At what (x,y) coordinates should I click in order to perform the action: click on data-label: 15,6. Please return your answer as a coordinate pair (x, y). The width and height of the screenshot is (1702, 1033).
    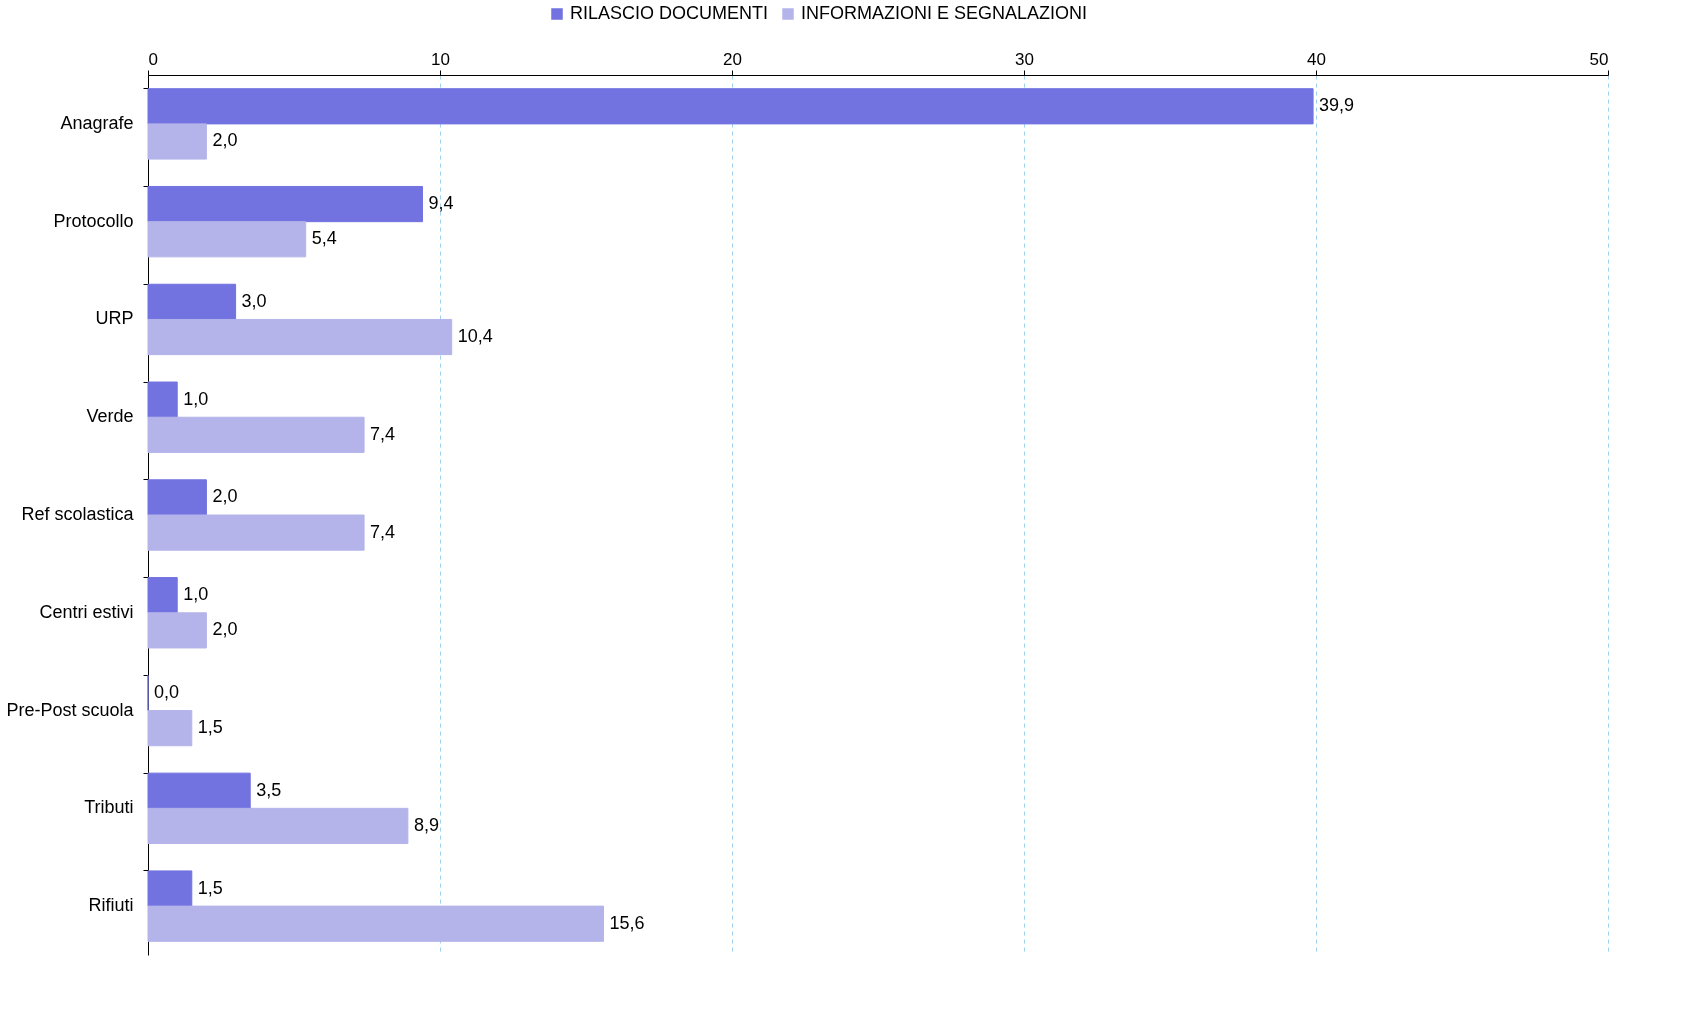
    Looking at the image, I should click on (627, 922).